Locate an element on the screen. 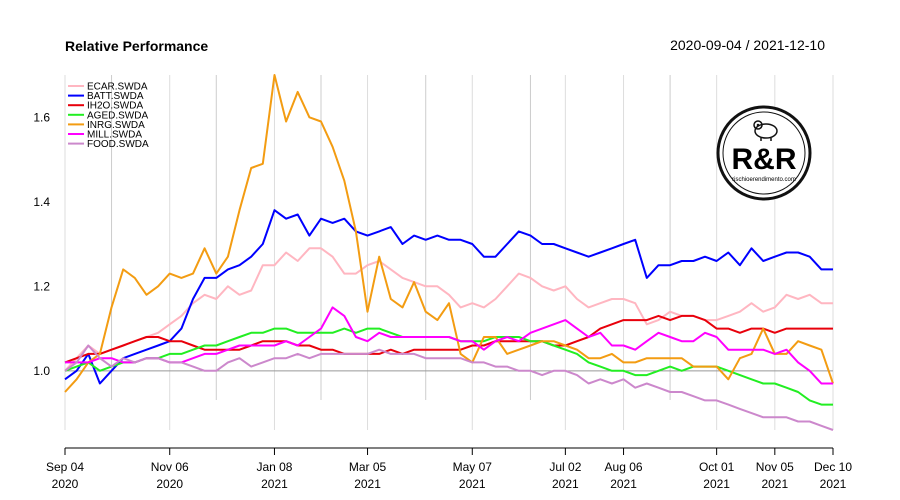  logo-url: rischioerendimento.com is located at coordinates (764, 180).